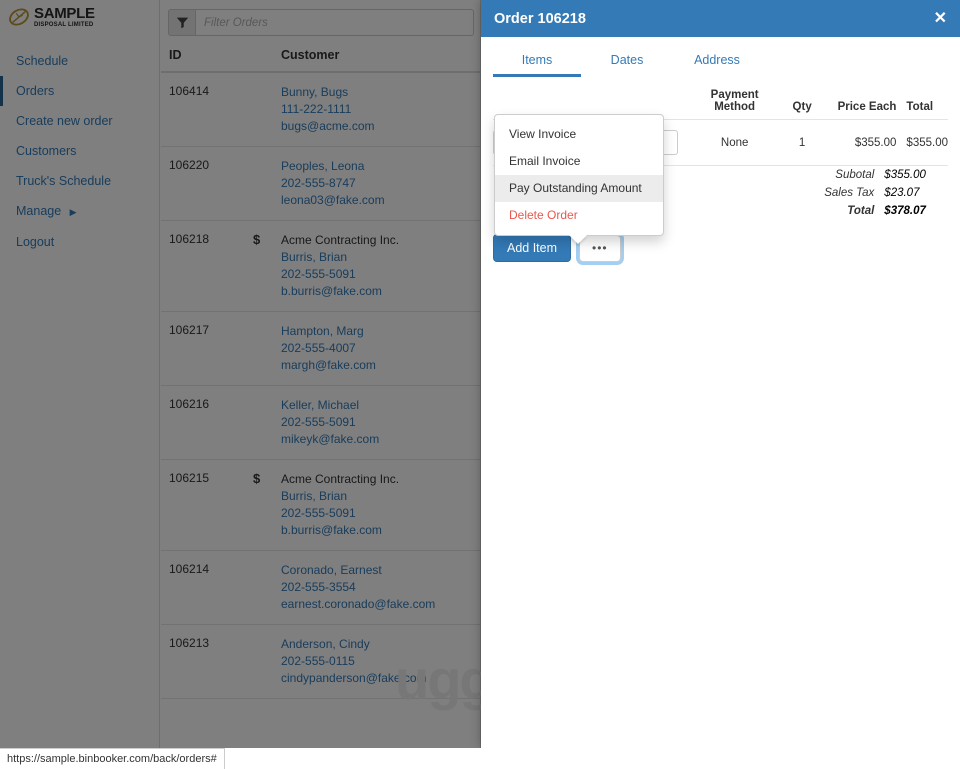 The width and height of the screenshot is (960, 769). What do you see at coordinates (861, 142) in the screenshot?
I see `item-price-each: $355.00` at bounding box center [861, 142].